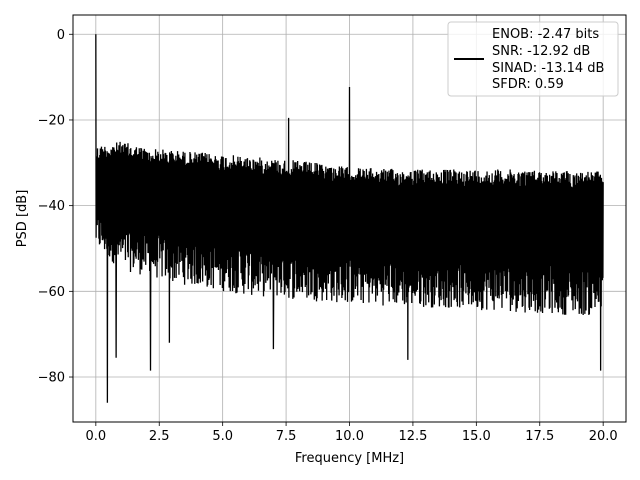 This screenshot has height=480, width=640. What do you see at coordinates (95, 436) in the screenshot?
I see `x-tick-label: 0.0` at bounding box center [95, 436].